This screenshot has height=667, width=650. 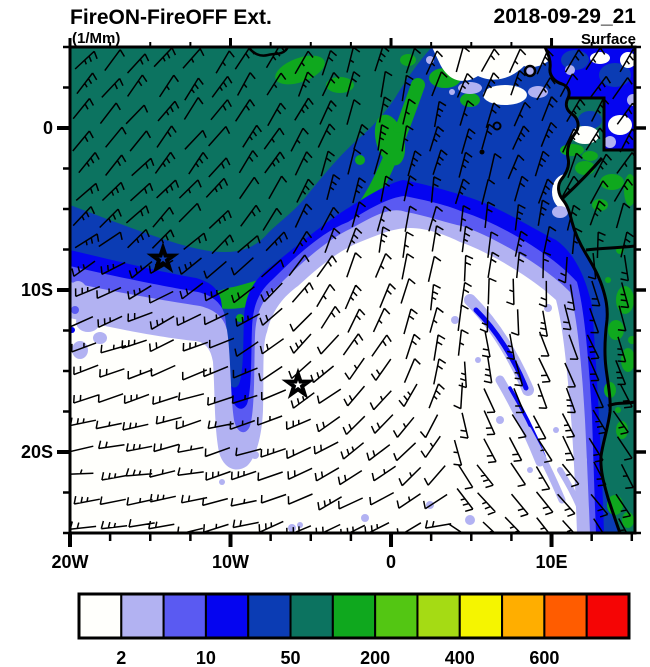 I want to click on colorbar-border, so click(x=354, y=616).